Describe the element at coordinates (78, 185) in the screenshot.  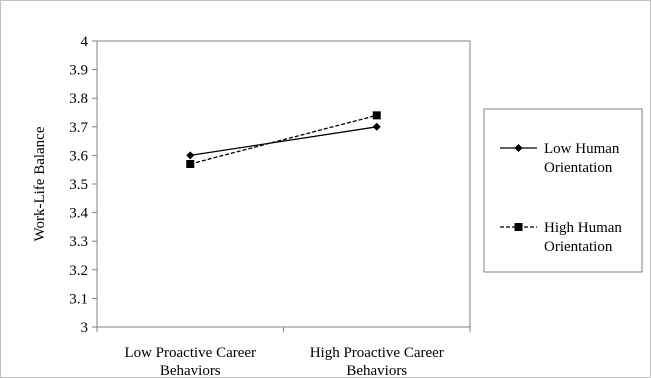
I see `y-tick-label: 3.5` at that location.